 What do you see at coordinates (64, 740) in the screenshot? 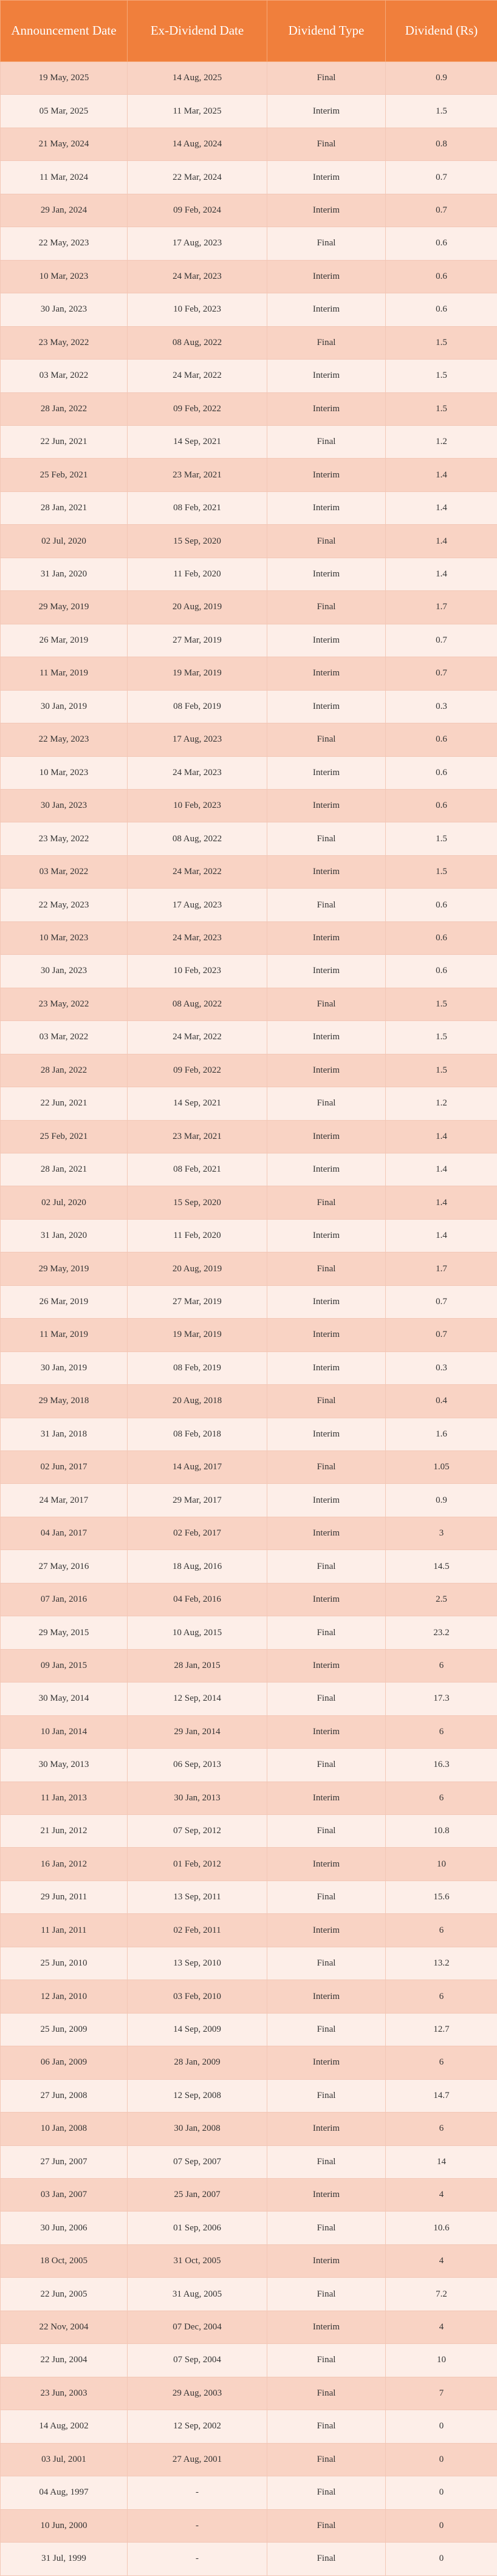
I see `table-cell: 22 May, 2023` at bounding box center [64, 740].